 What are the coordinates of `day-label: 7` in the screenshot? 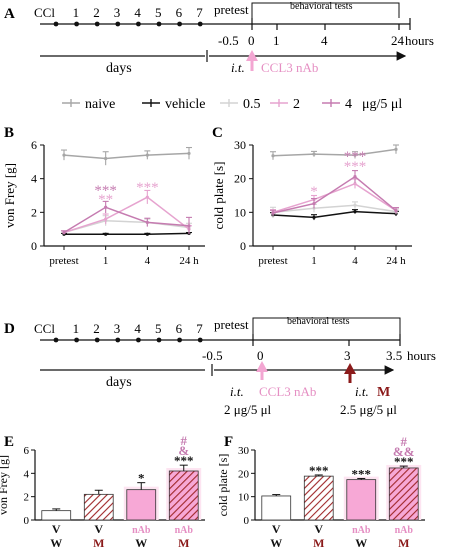 It's located at (199, 12).